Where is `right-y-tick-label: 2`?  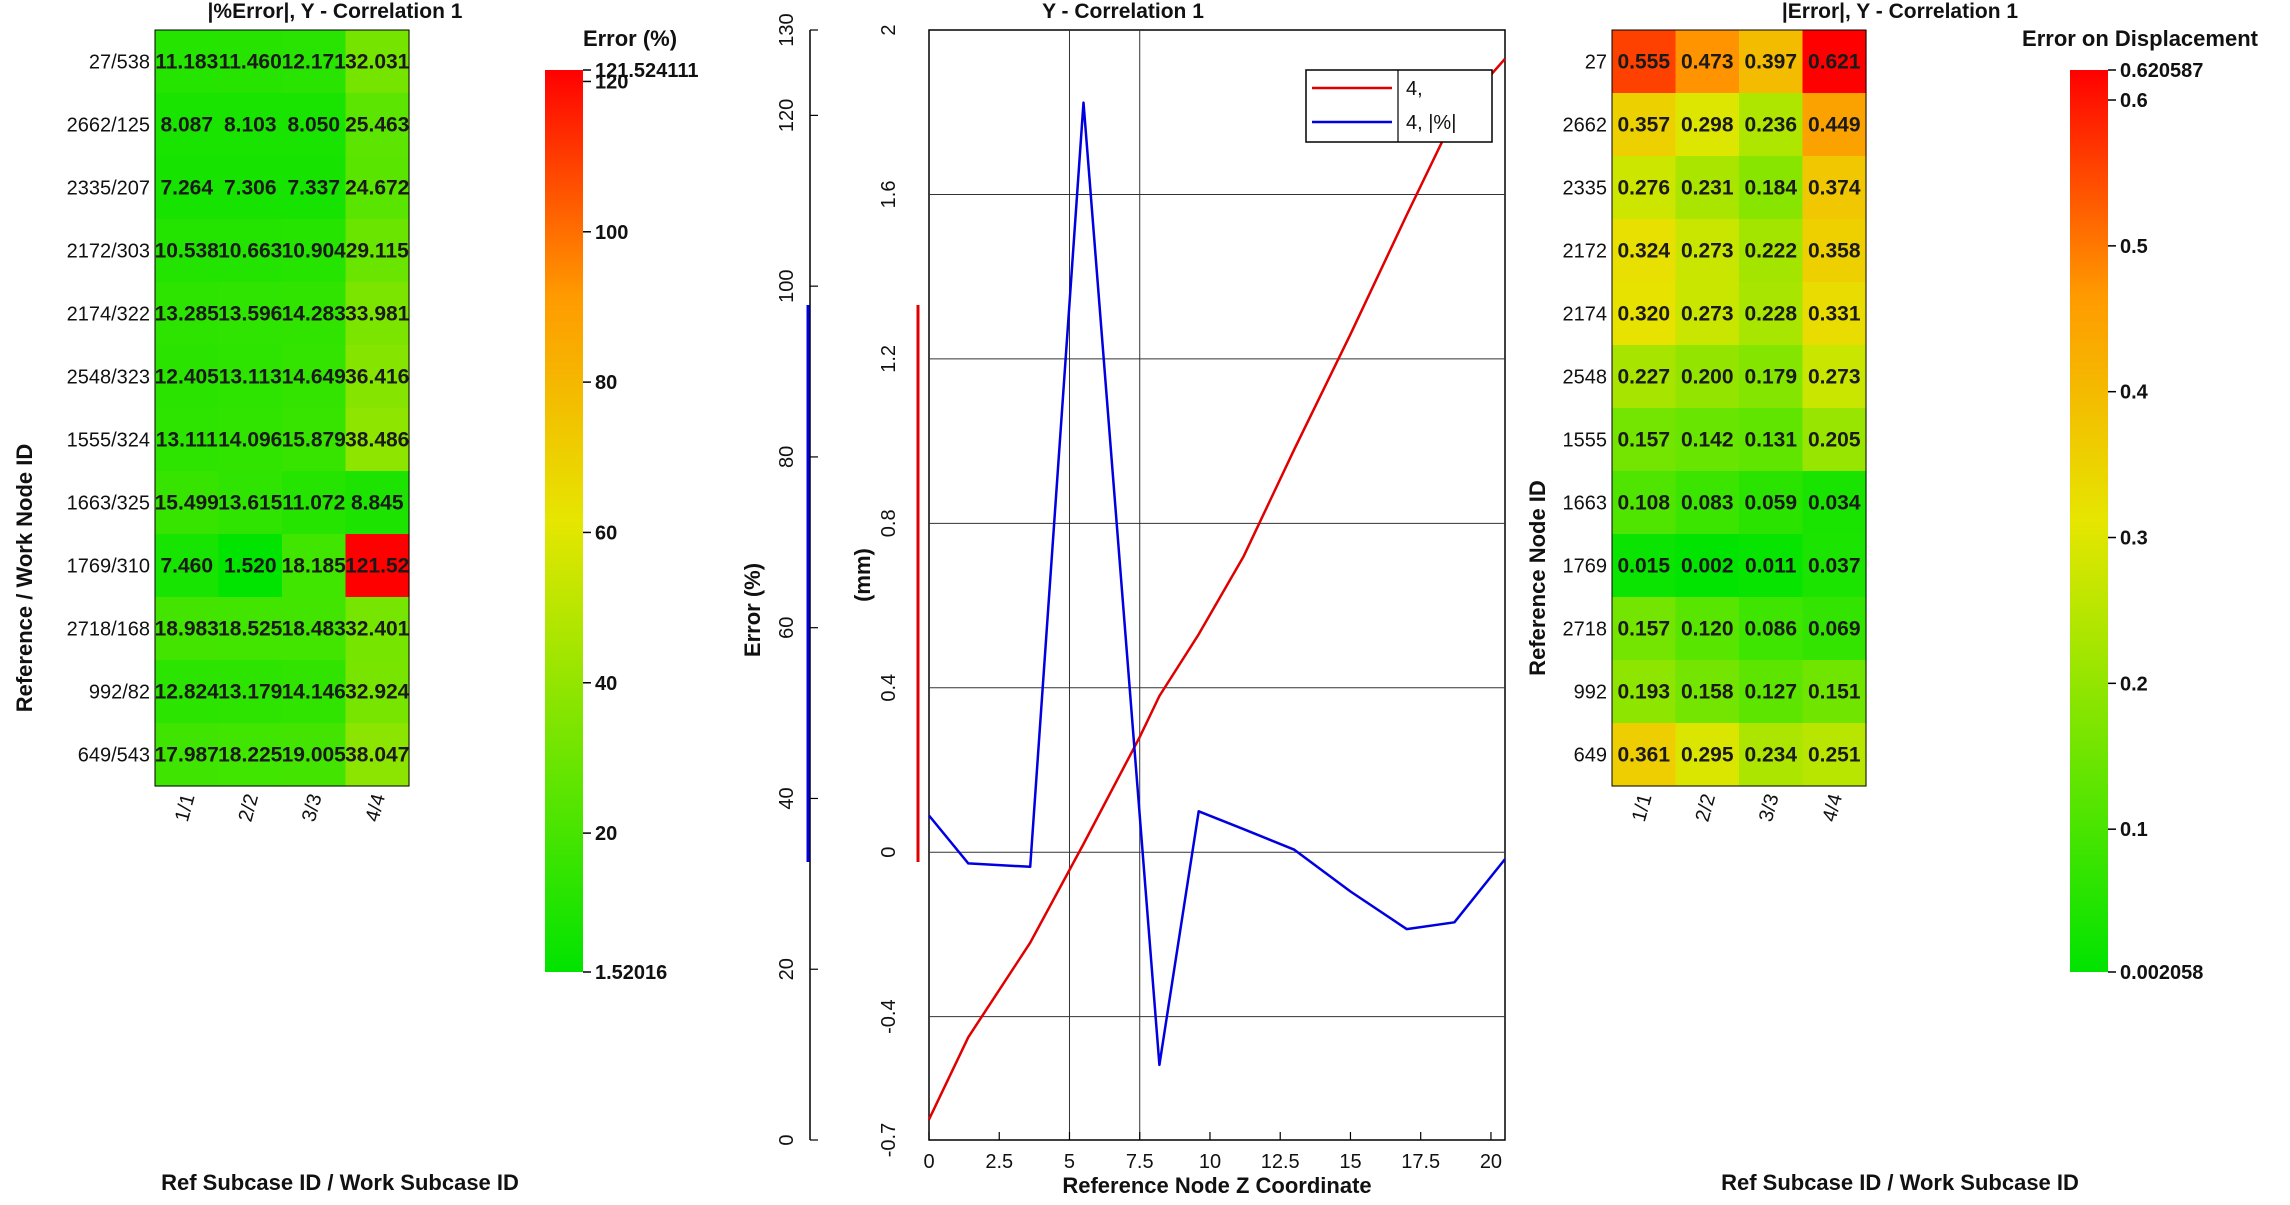 right-y-tick-label: 2 is located at coordinates (889, 29).